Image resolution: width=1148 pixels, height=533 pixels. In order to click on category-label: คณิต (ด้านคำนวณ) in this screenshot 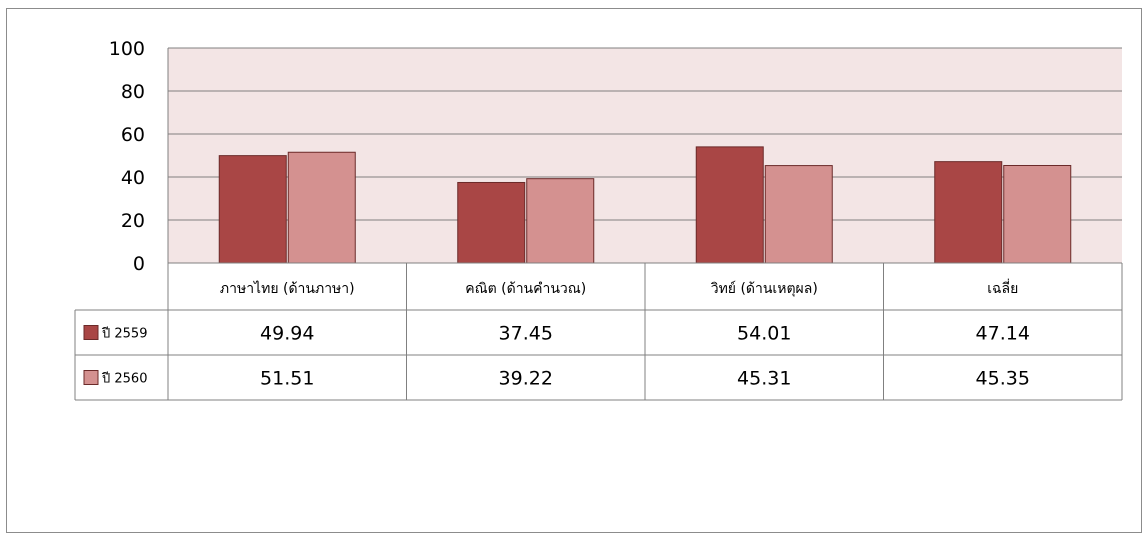, I will do `click(525, 289)`.